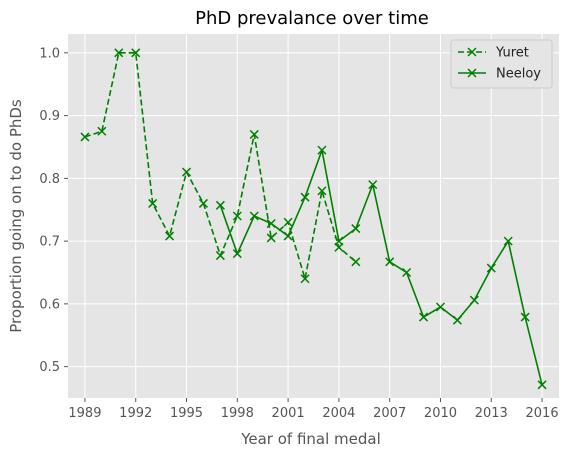 The image size is (568, 457). Describe the element at coordinates (237, 413) in the screenshot. I see `x-tick-label: 1998` at that location.